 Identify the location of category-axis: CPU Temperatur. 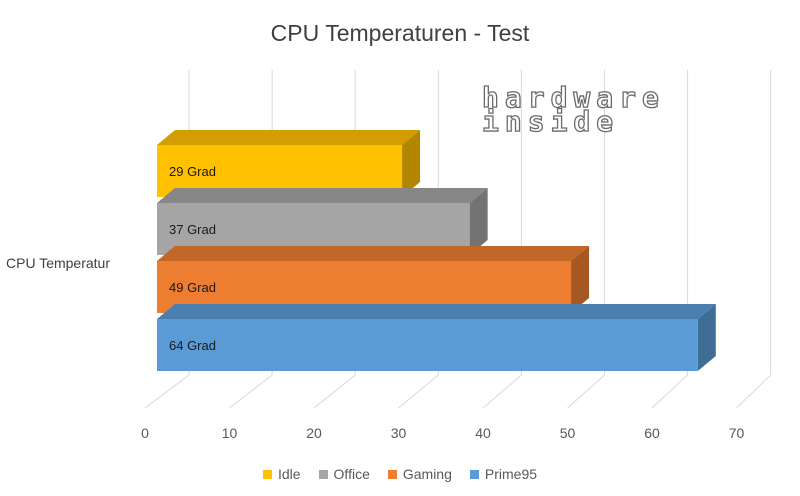
(58, 263).